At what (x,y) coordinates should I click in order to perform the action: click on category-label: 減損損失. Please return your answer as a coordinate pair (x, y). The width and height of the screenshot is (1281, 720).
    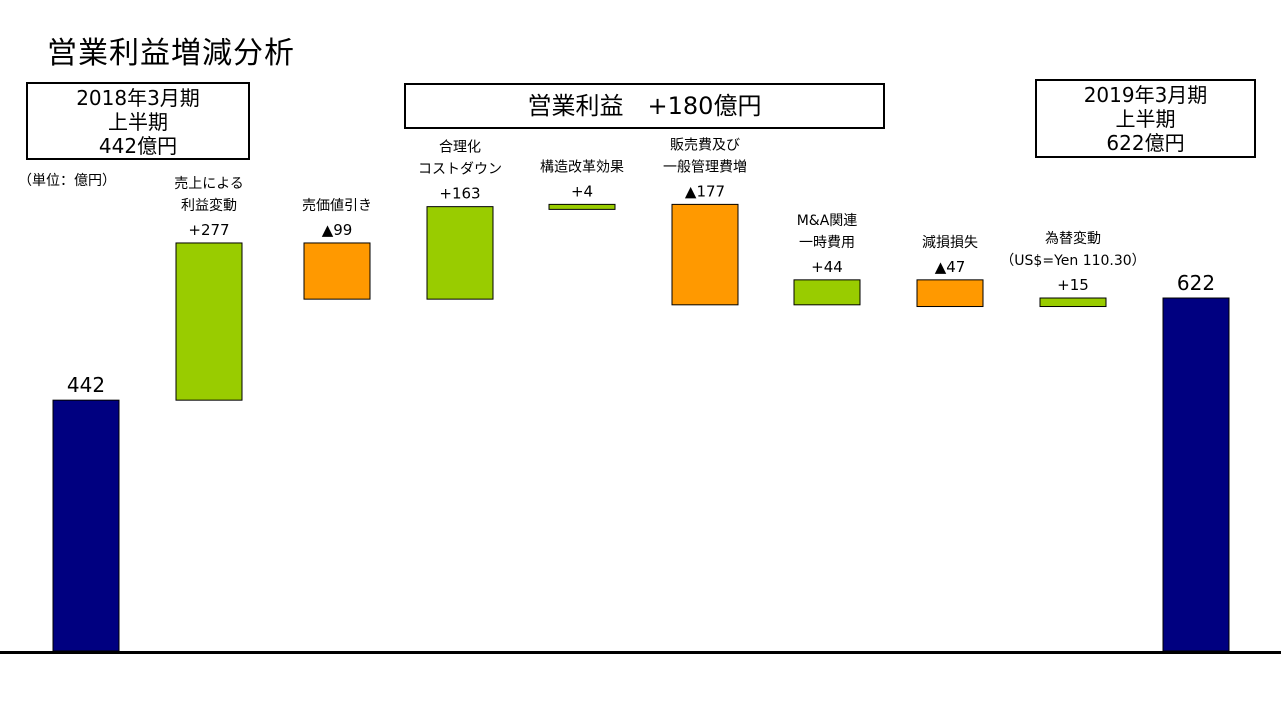
    Looking at the image, I should click on (950, 242).